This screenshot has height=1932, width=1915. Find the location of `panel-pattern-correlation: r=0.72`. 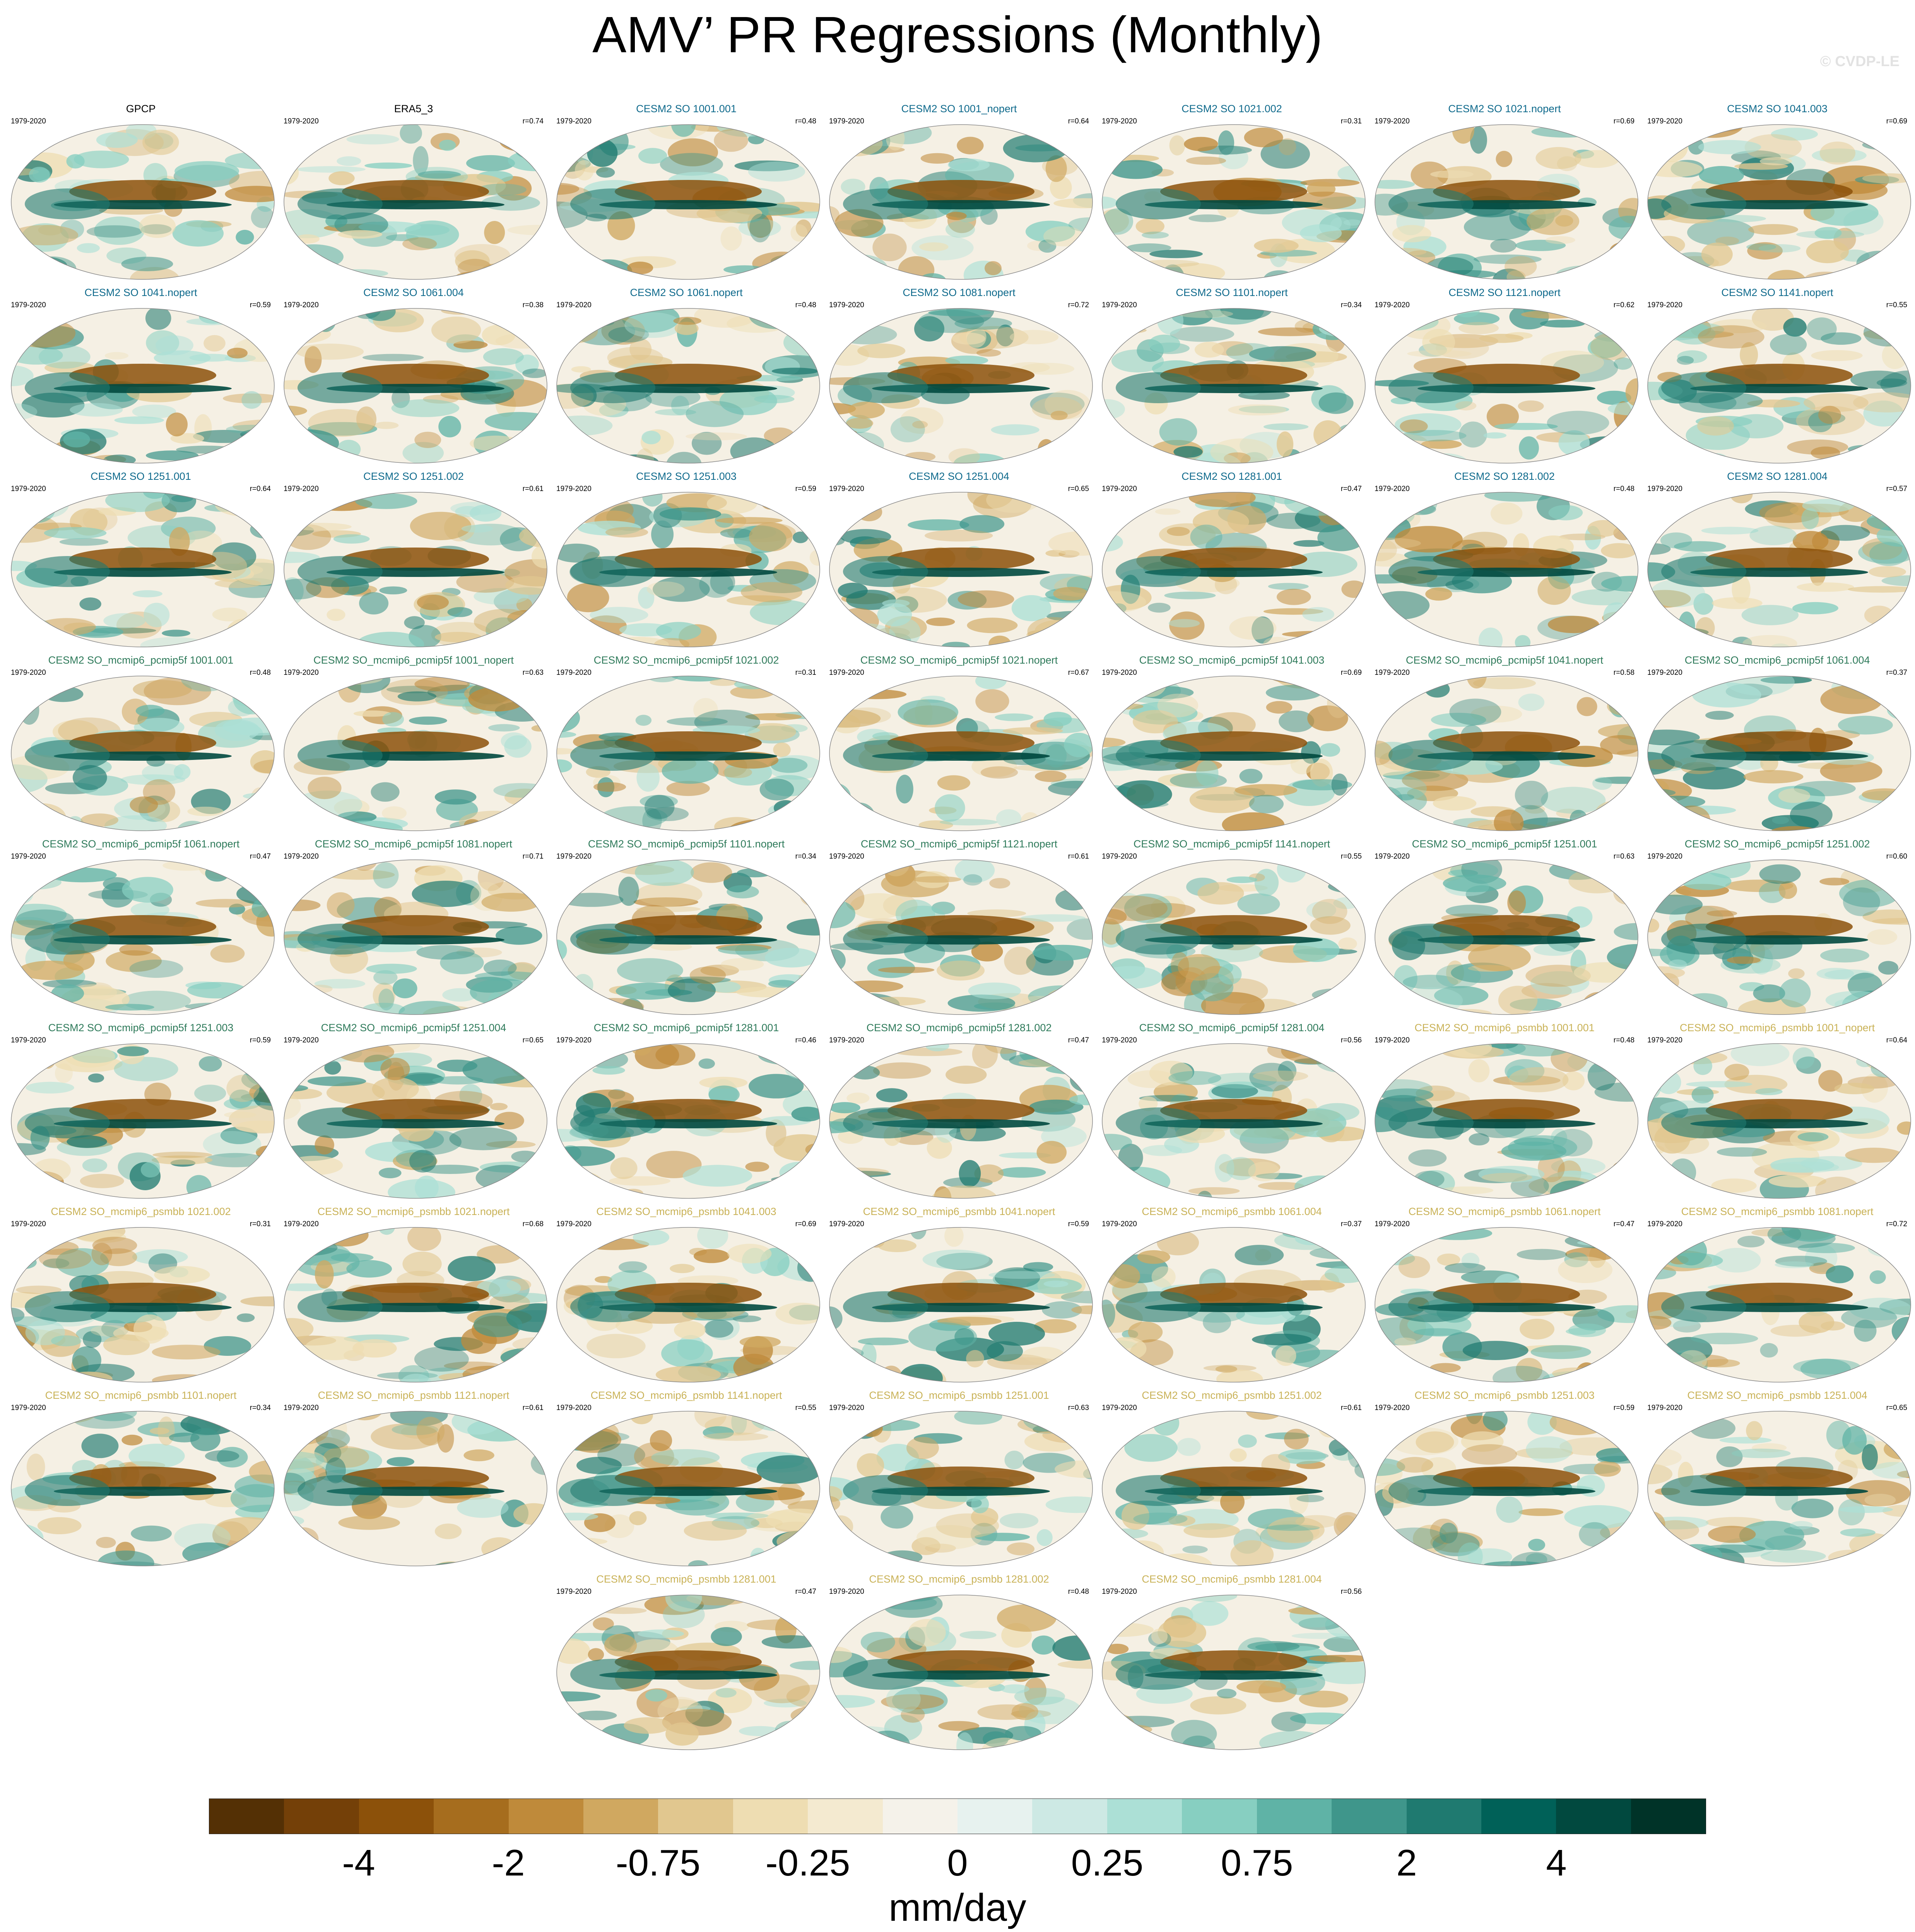

panel-pattern-correlation: r=0.72 is located at coordinates (1078, 305).